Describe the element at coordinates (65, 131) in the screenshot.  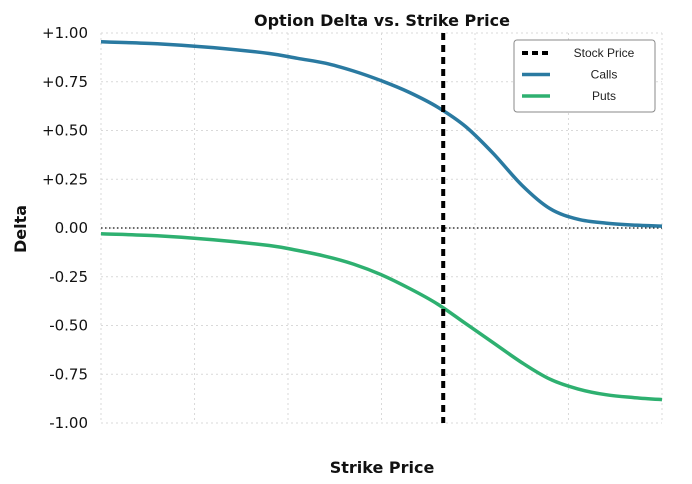
I see `y-tick-label-2: +0.50` at that location.